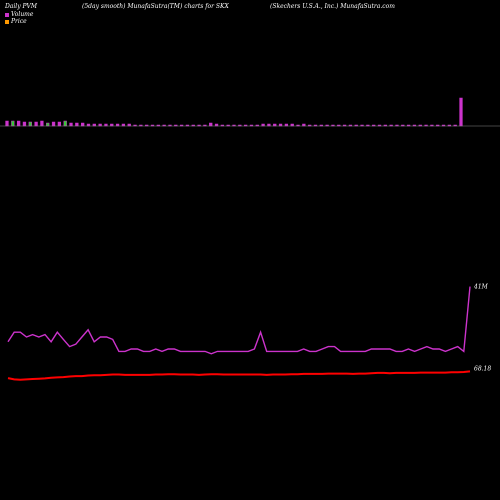 This screenshot has width=500, height=500. Describe the element at coordinates (7, 21) in the screenshot. I see `legend-swatch-price` at that location.